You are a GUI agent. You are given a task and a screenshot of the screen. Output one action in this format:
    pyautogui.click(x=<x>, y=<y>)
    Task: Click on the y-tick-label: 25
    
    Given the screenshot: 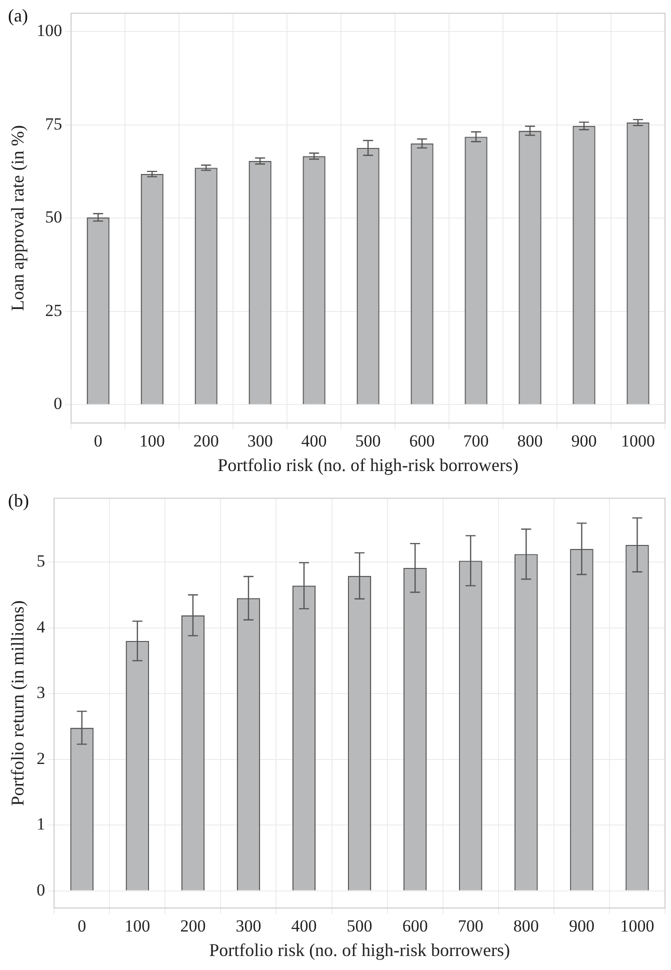 What is the action you would take?
    pyautogui.click(x=53, y=310)
    